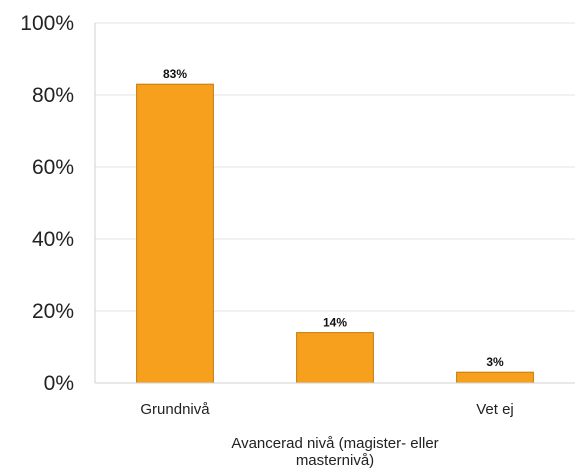  What do you see at coordinates (53, 95) in the screenshot?
I see `y-tick-label: 80%` at bounding box center [53, 95].